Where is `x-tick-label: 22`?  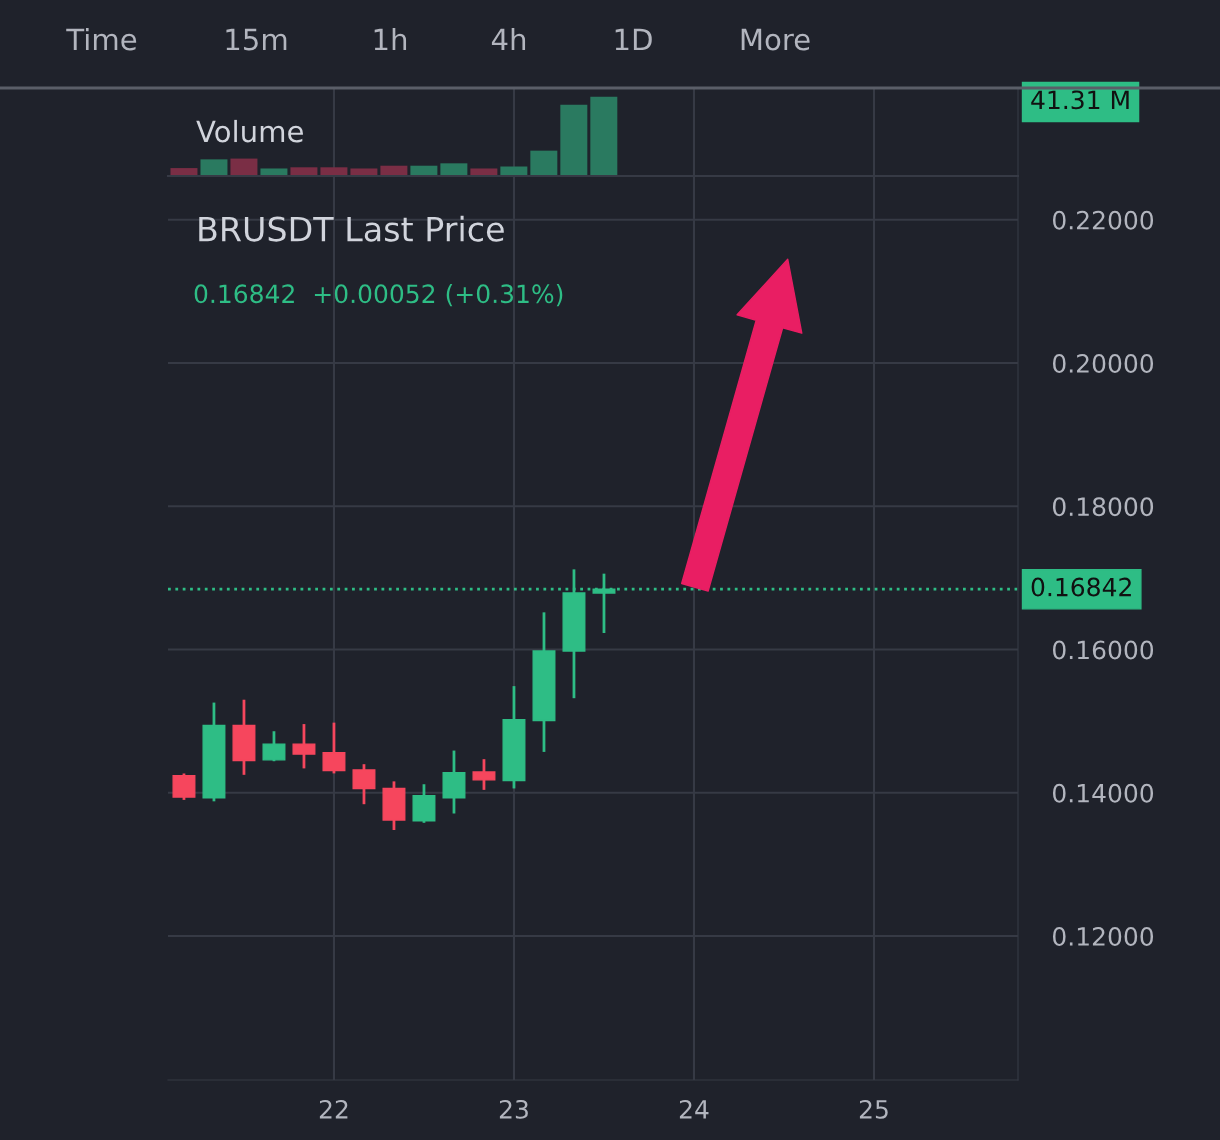
x-tick-label: 22 is located at coordinates (333, 1109).